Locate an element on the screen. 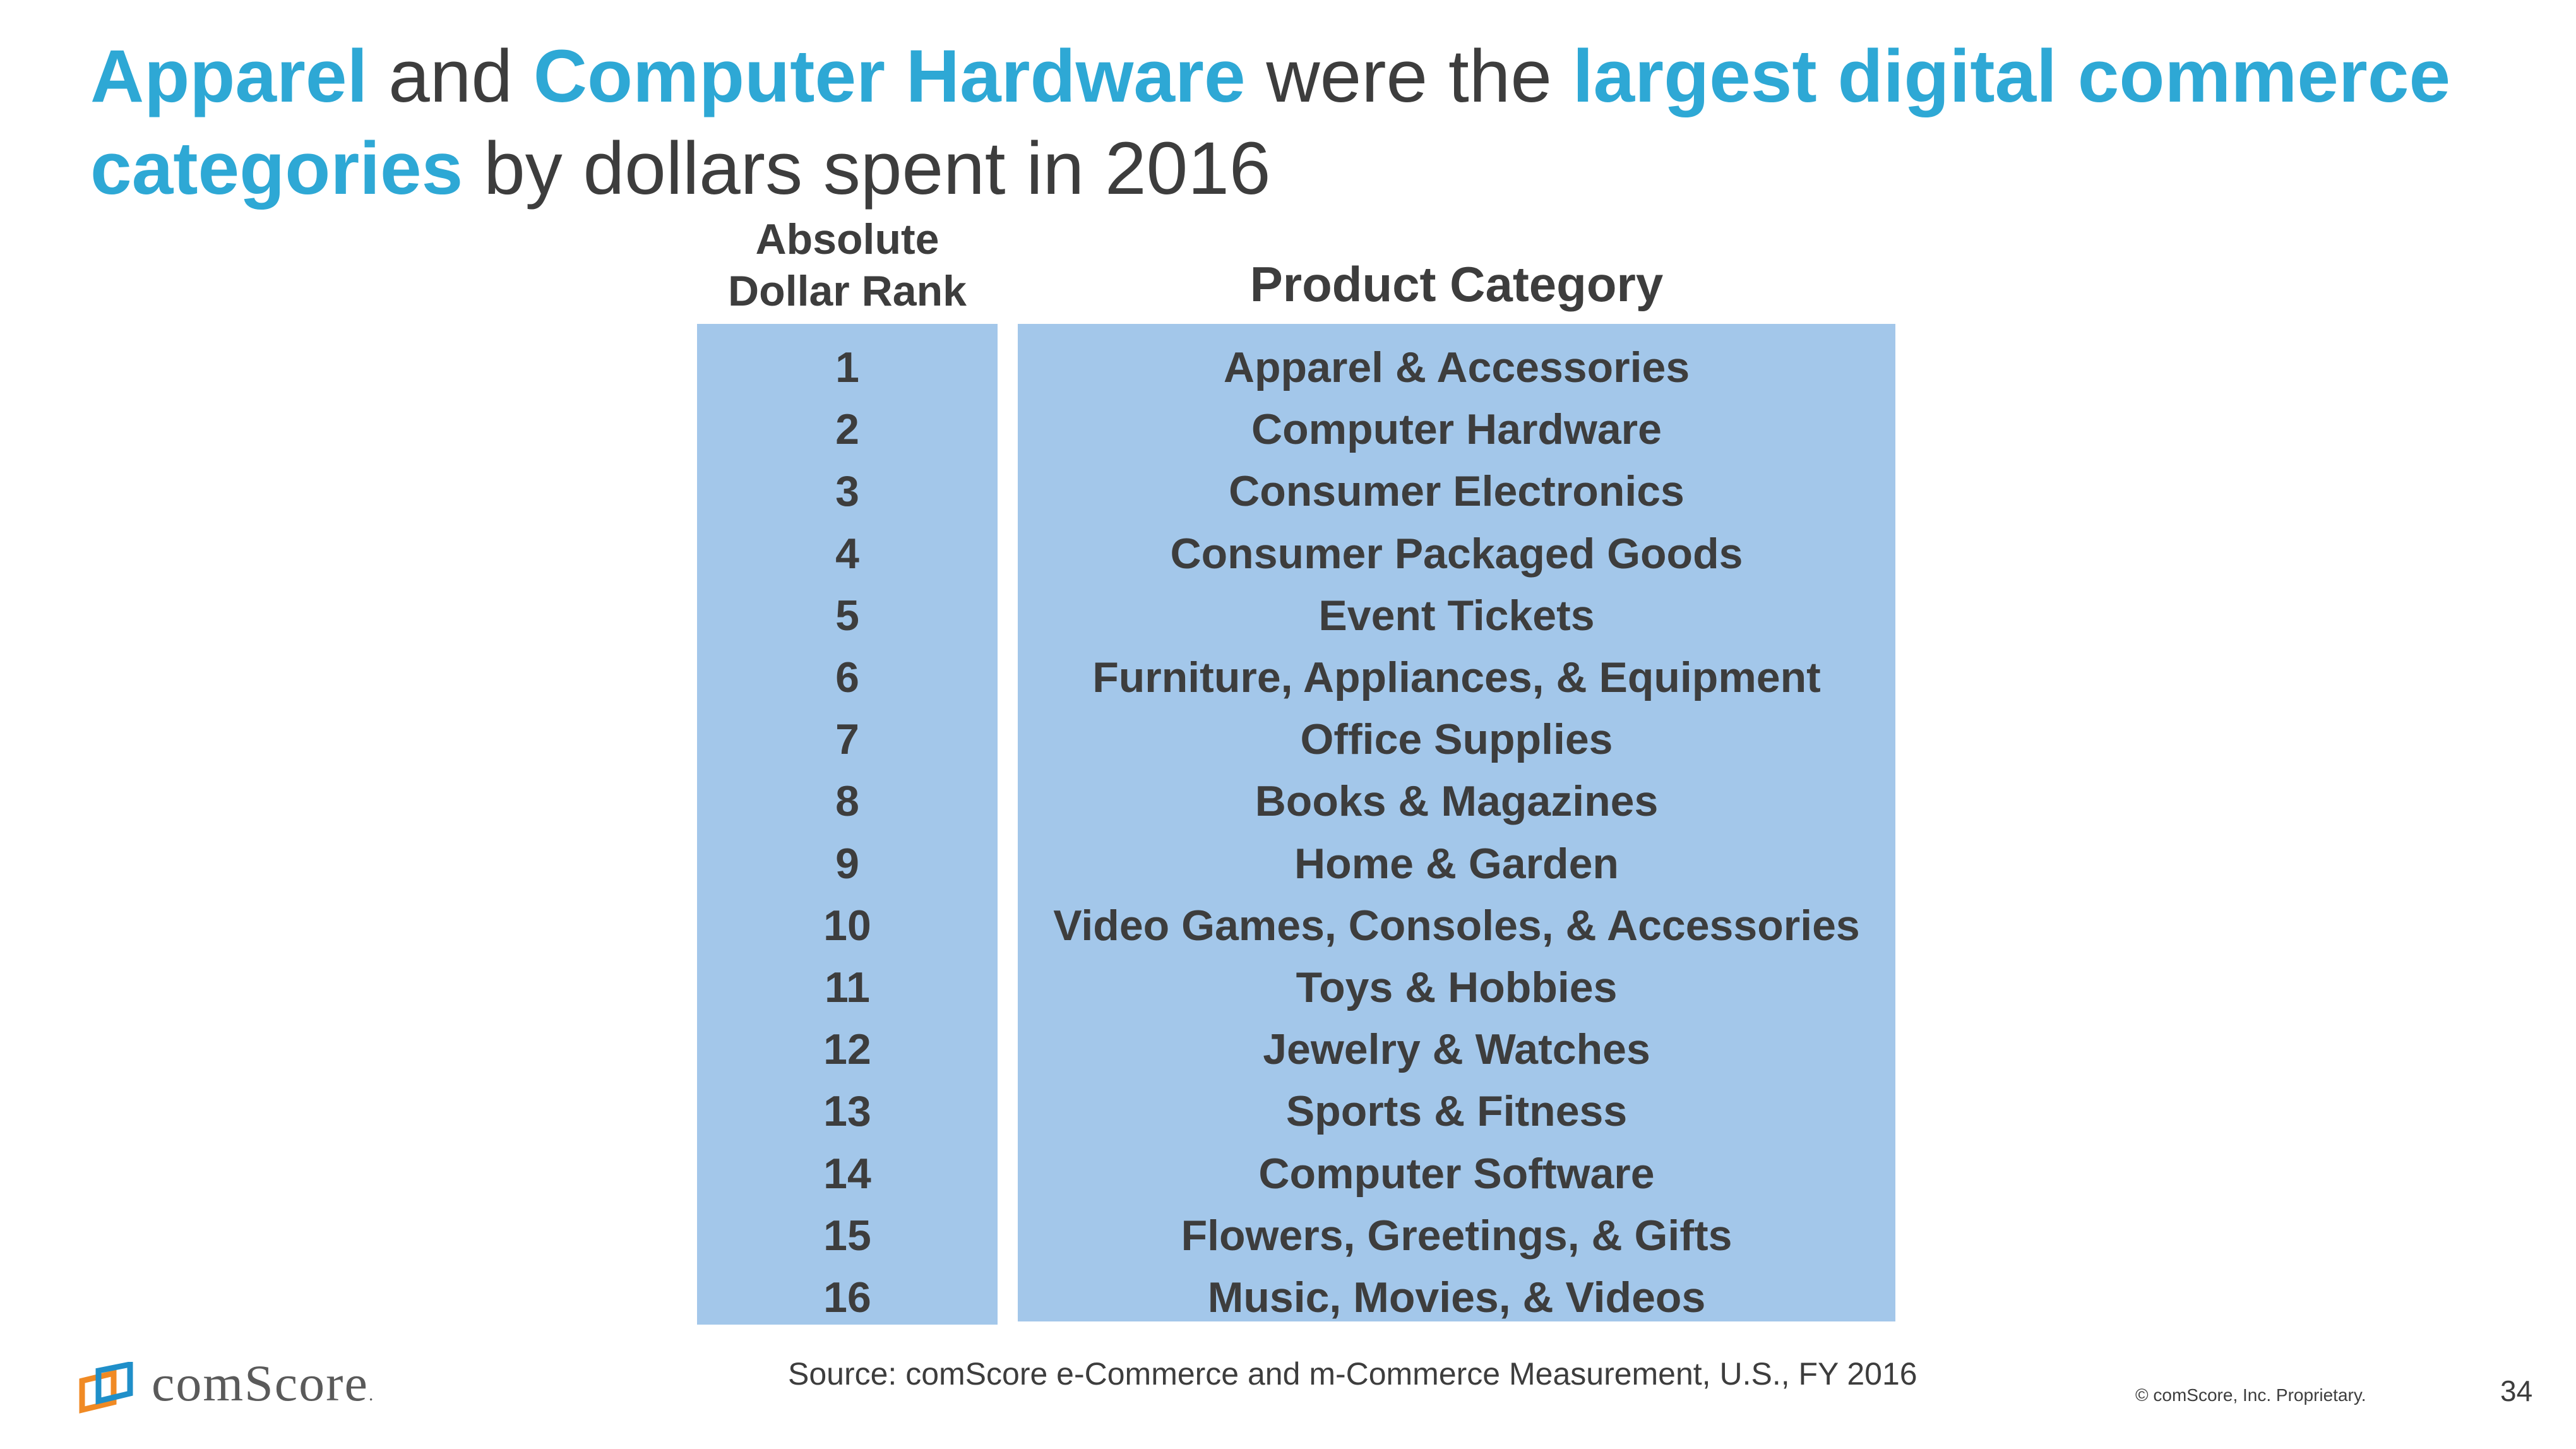 The image size is (2576, 1449). category-cell: Toys & Hobbies is located at coordinates (1457, 987).